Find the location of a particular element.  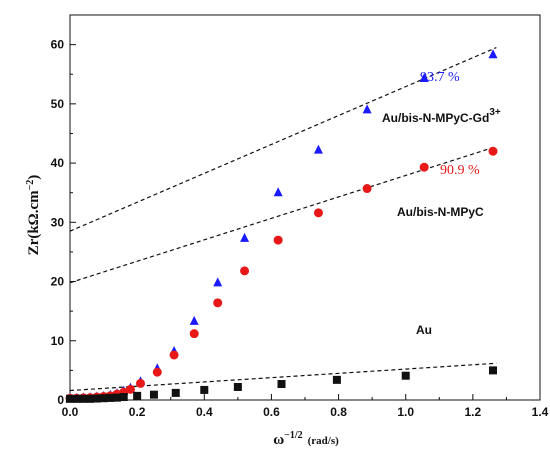

x-tick-label: 1.0 is located at coordinates (405, 412).